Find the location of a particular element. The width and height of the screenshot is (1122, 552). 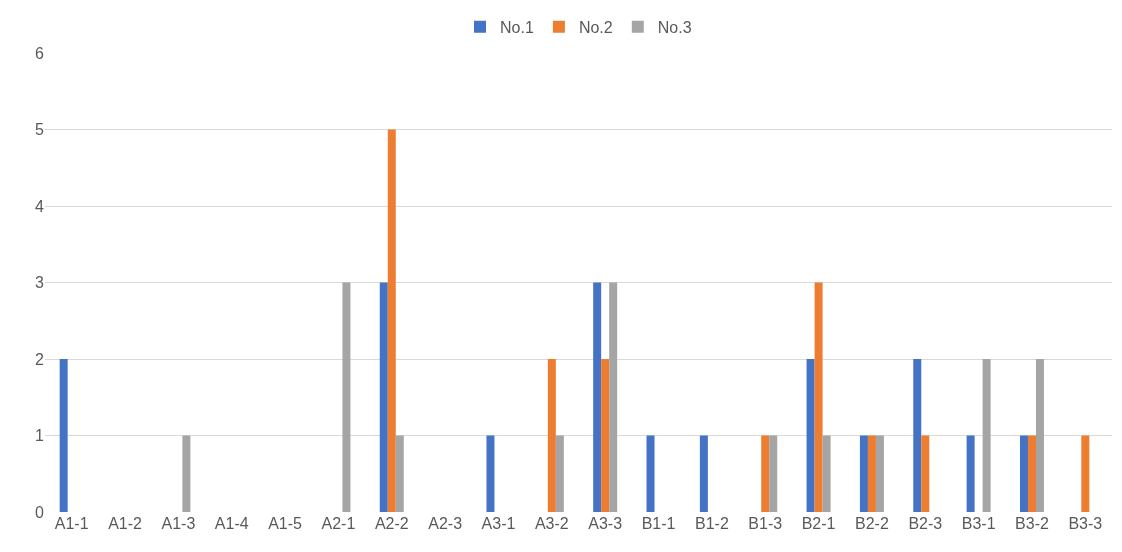

x-tick-label: A3-1 is located at coordinates (498, 523).